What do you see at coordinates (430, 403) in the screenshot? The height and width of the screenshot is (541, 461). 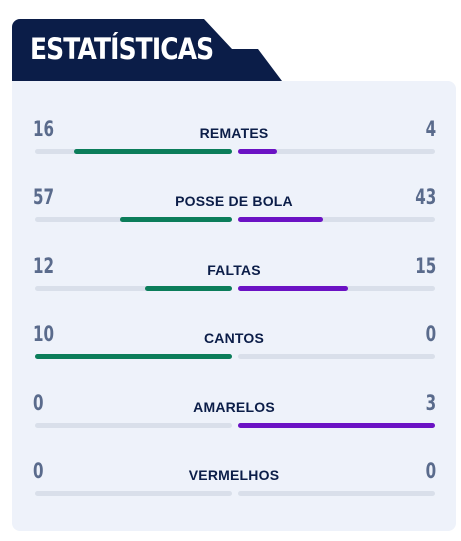 I see `away-value: 3` at bounding box center [430, 403].